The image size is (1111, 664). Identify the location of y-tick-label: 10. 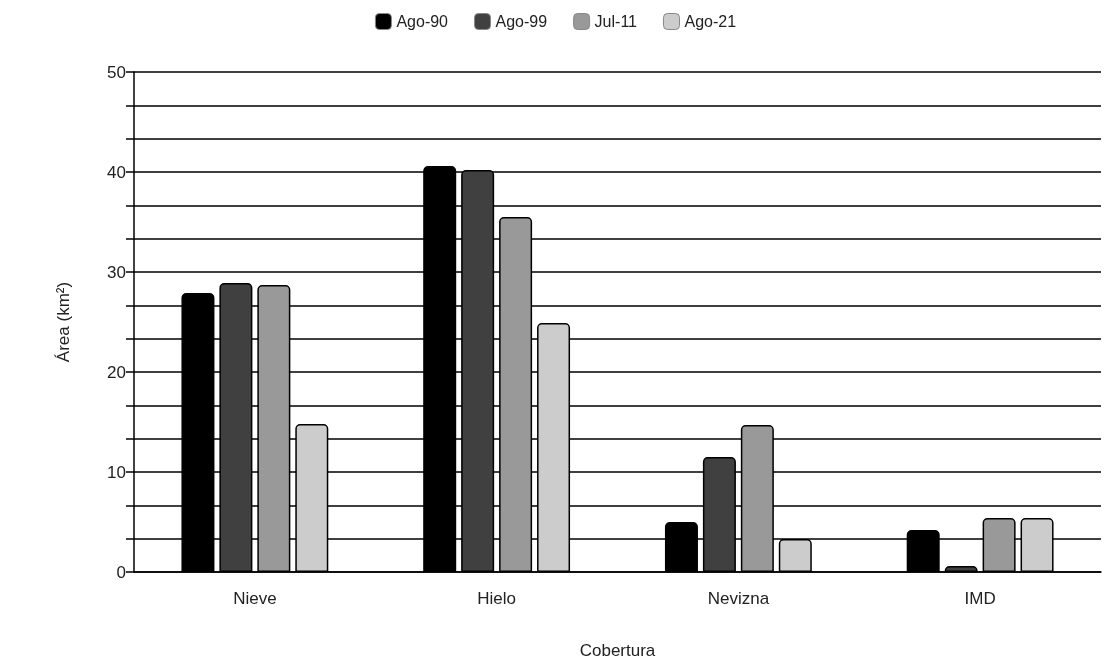
(116, 472).